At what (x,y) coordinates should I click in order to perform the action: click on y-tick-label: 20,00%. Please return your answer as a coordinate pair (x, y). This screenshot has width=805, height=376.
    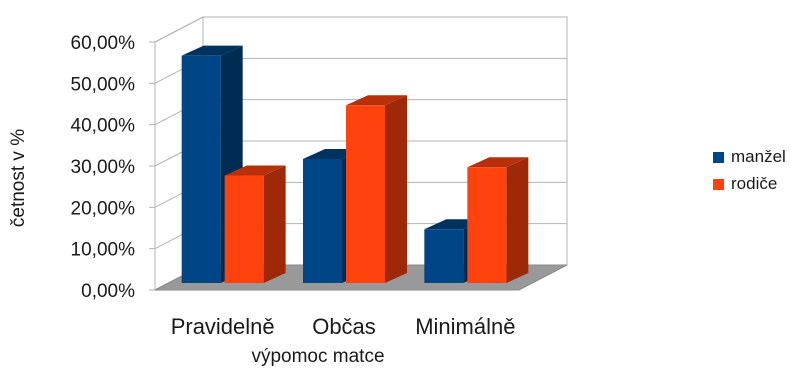
    Looking at the image, I should click on (103, 208).